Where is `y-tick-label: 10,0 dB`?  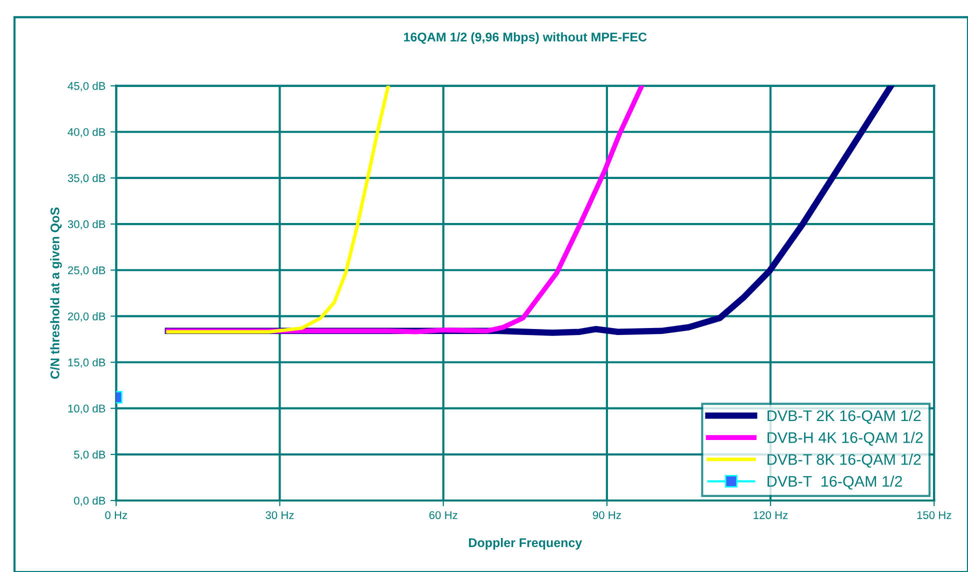 y-tick-label: 10,0 dB is located at coordinates (87, 409).